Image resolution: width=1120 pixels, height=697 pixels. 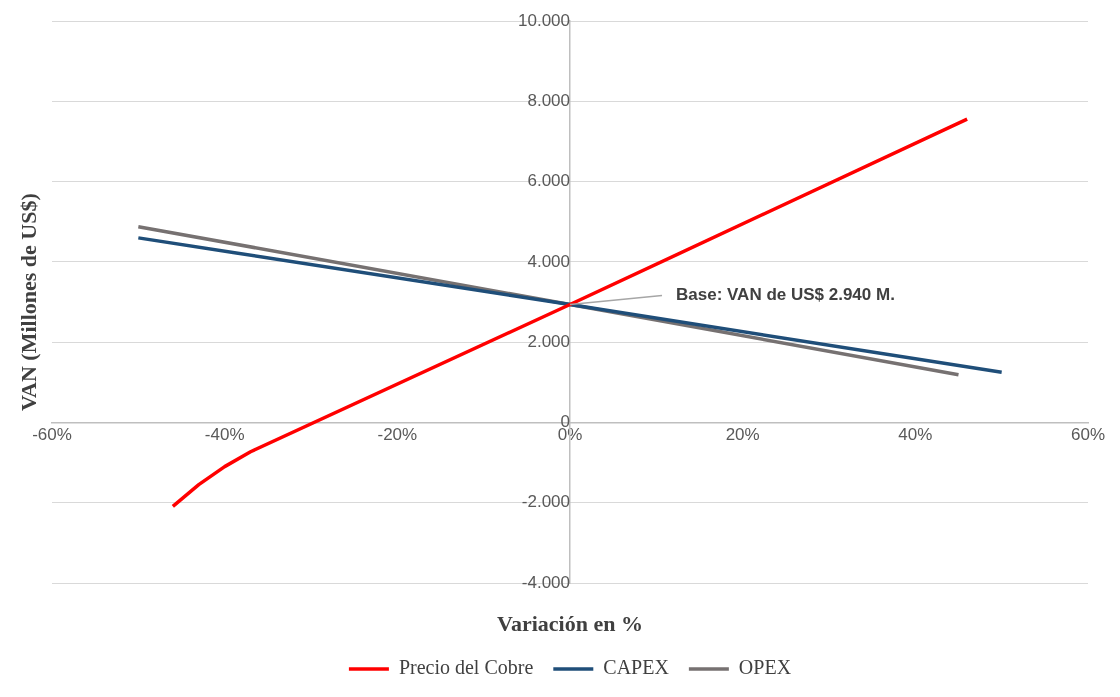 What do you see at coordinates (544, 20) in the screenshot?
I see `y-tick-label: 10.000` at bounding box center [544, 20].